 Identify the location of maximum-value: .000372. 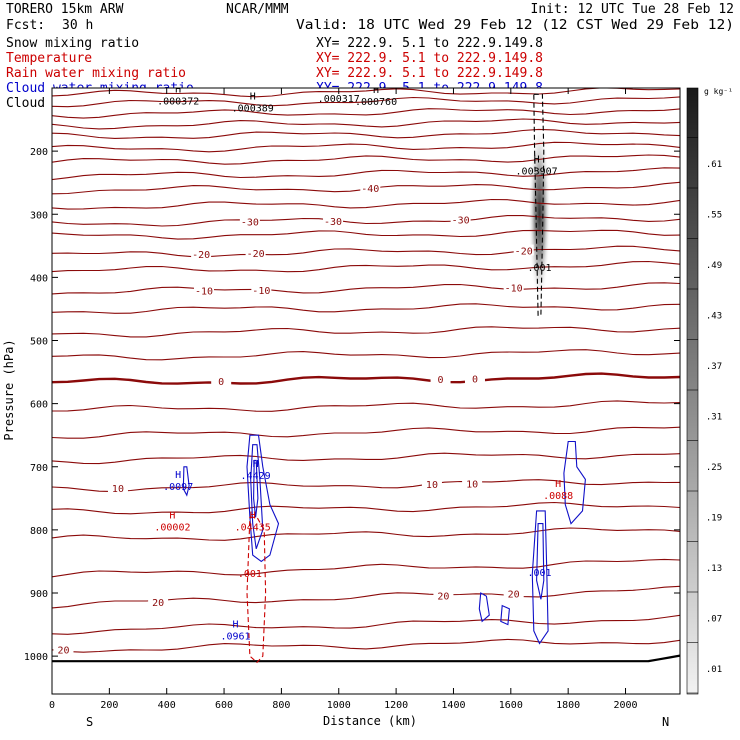
(178, 101).